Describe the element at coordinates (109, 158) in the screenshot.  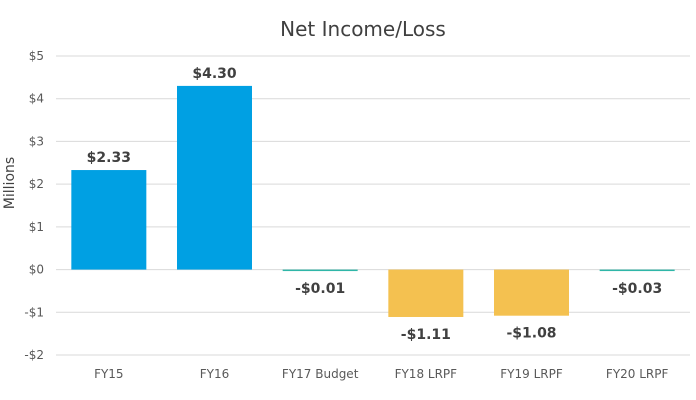
I see `data-label: $2.33` at that location.